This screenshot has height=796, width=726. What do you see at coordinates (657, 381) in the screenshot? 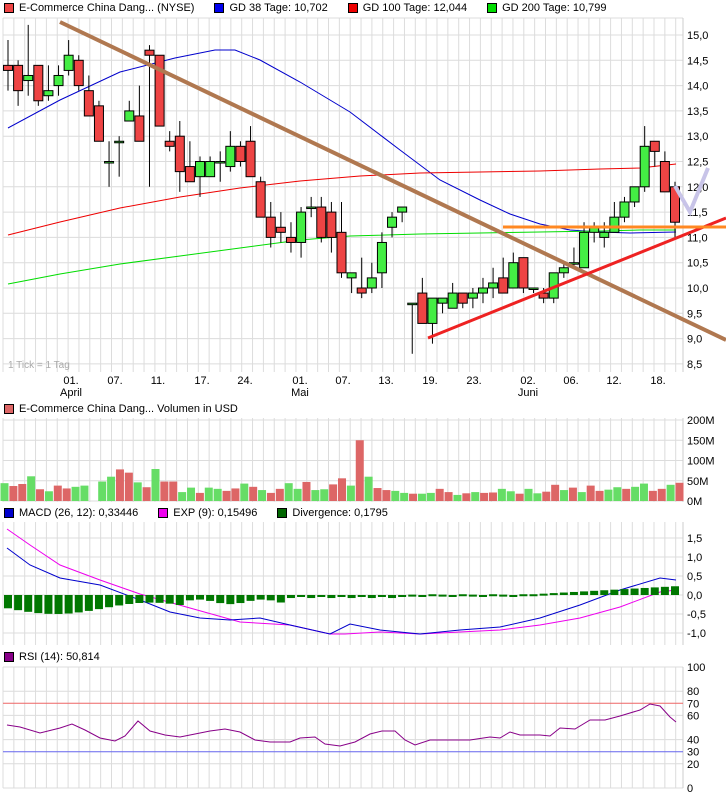
I see `x-tick-label: 18.` at bounding box center [657, 381].